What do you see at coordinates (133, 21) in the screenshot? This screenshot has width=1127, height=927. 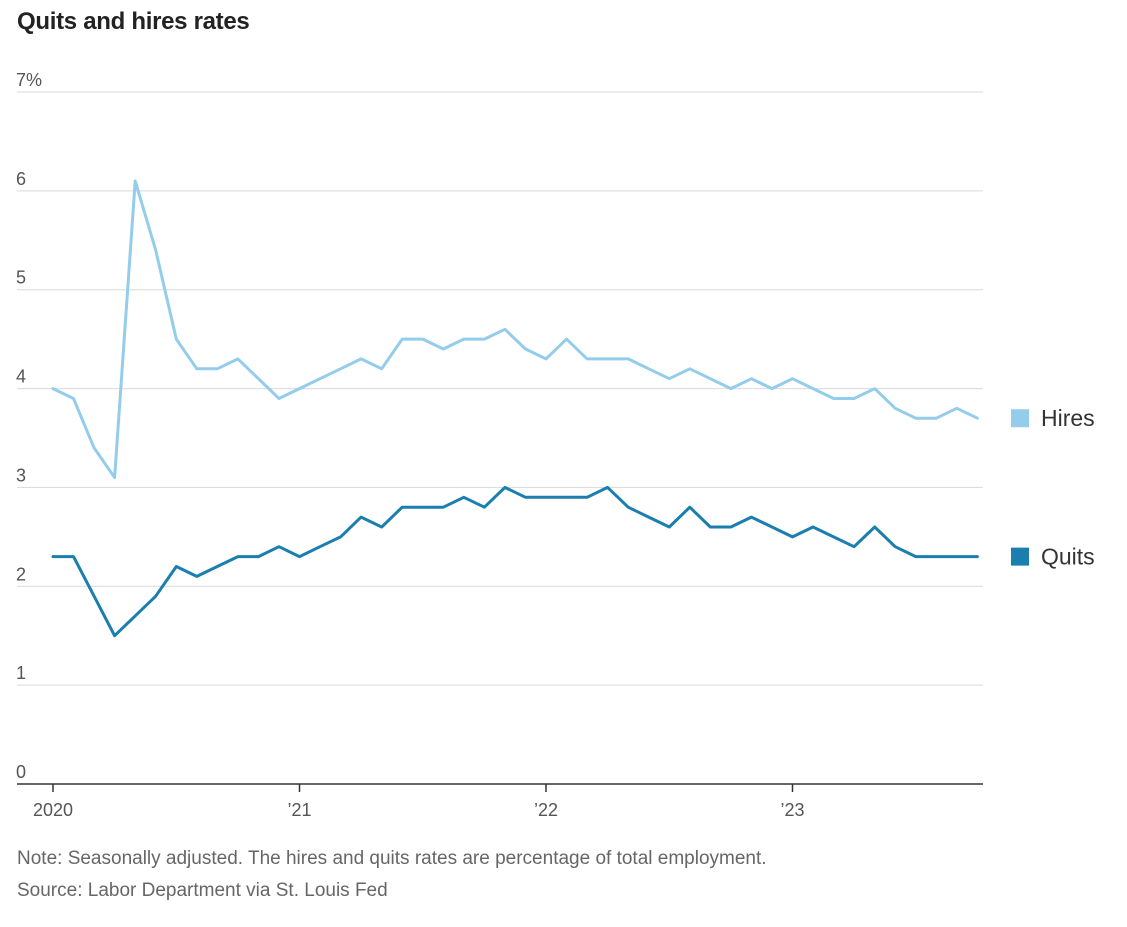 I see `chart-title: Quits and hires rates` at bounding box center [133, 21].